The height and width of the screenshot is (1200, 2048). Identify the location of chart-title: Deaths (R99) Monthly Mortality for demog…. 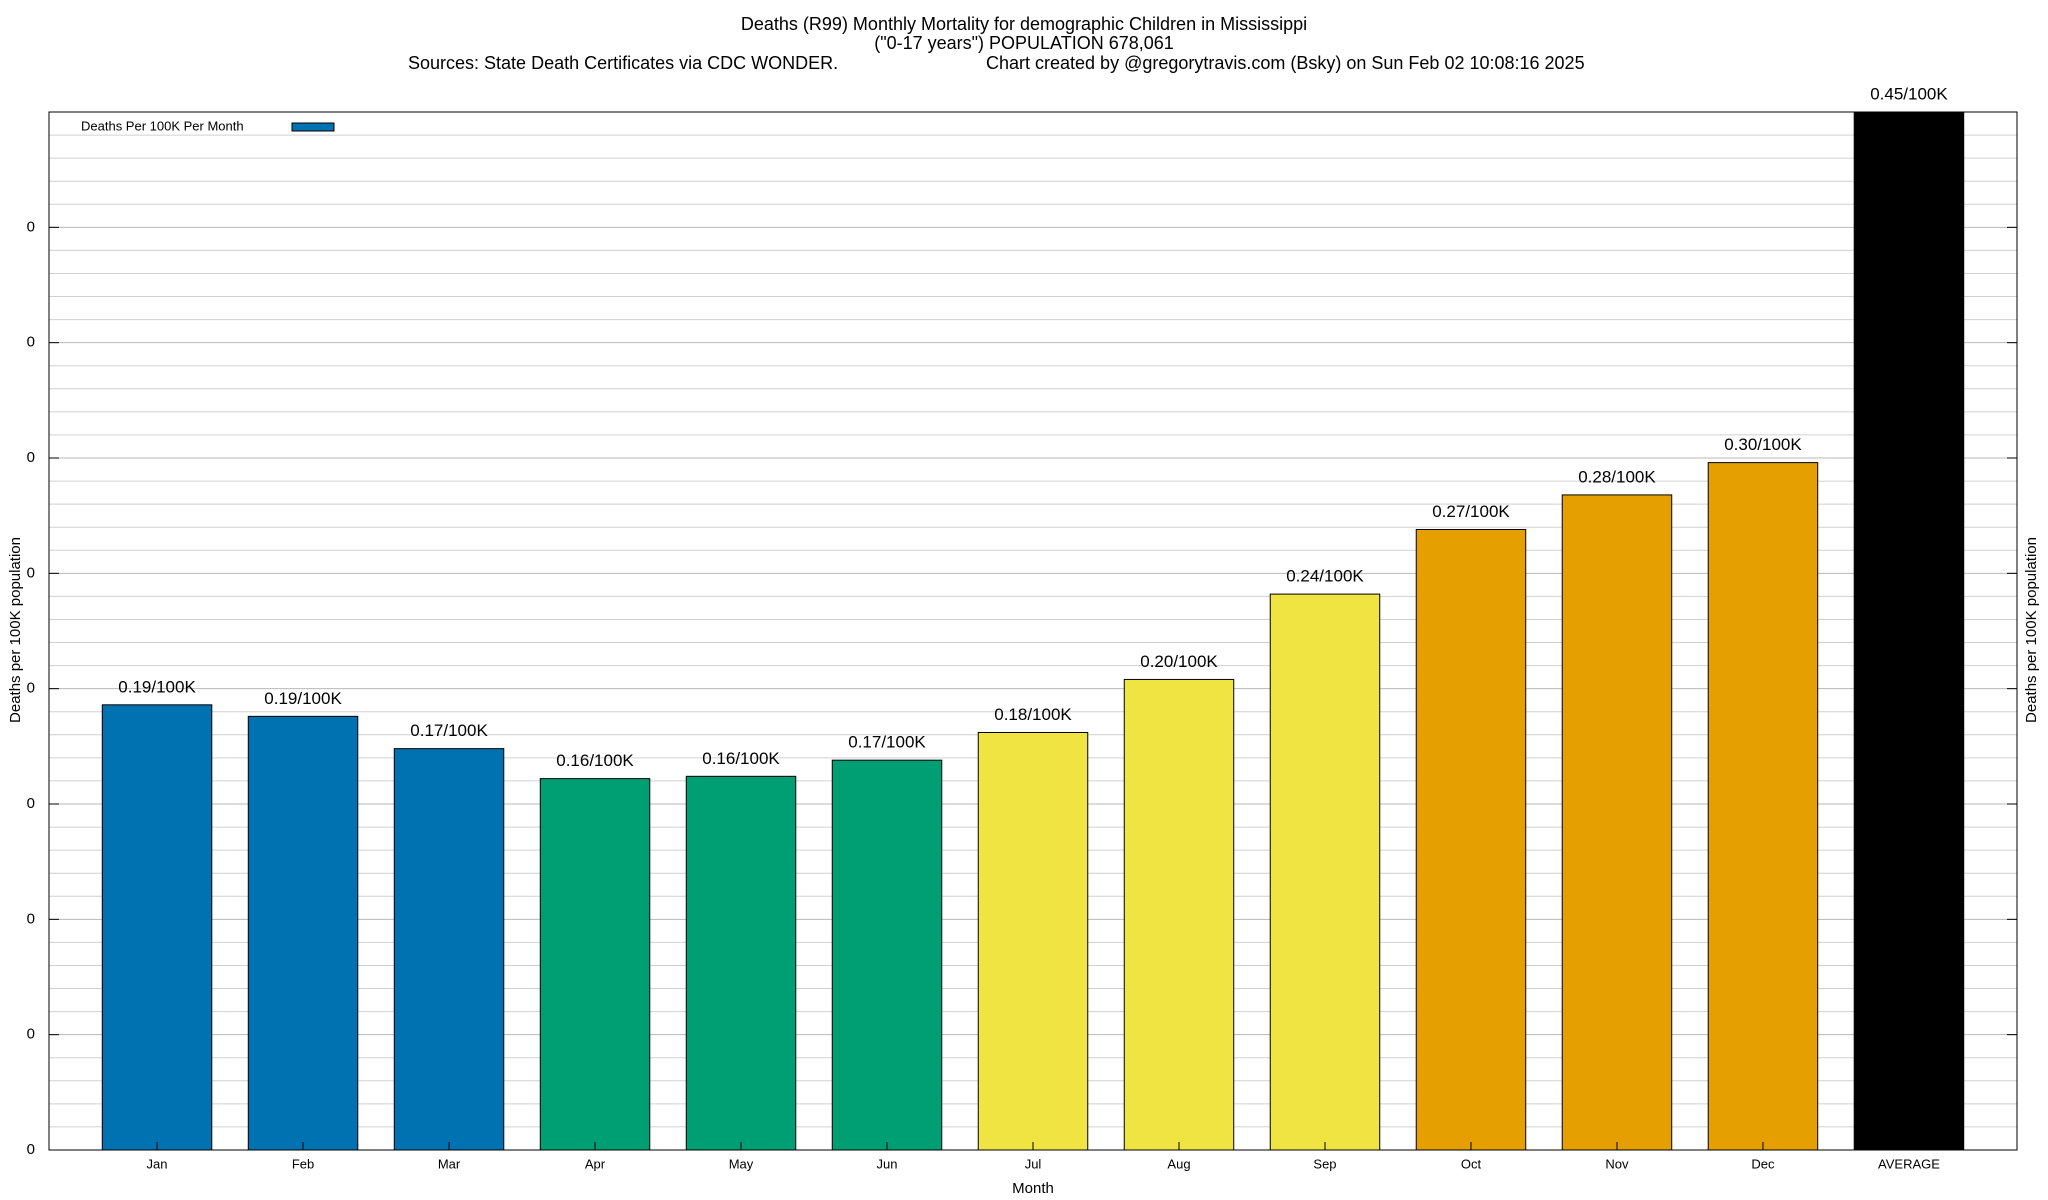
(1024, 24).